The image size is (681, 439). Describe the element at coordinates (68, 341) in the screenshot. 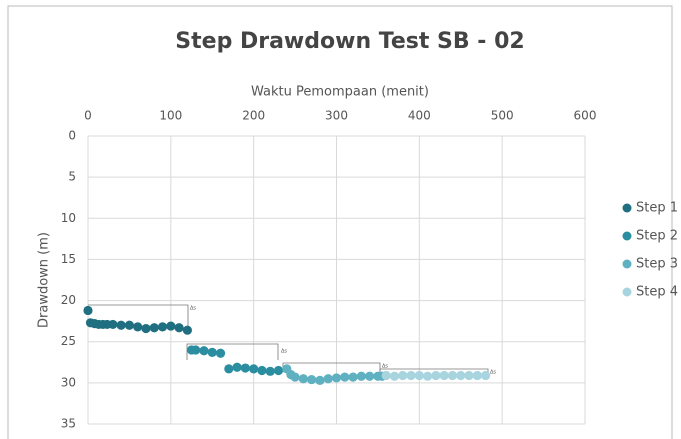

I see `y-tick-label: 25` at that location.